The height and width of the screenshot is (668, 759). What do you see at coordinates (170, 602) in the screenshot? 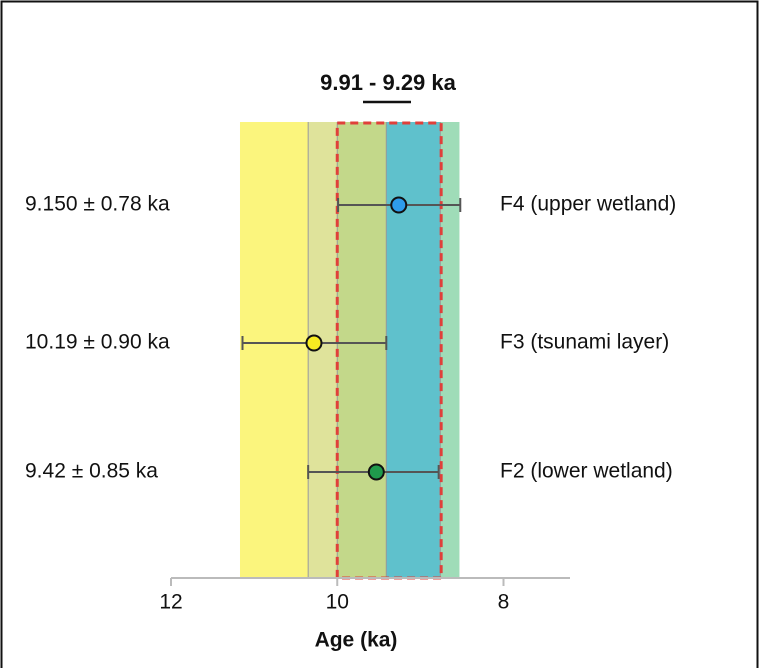
I see `x-tick-label: 12` at bounding box center [170, 602].